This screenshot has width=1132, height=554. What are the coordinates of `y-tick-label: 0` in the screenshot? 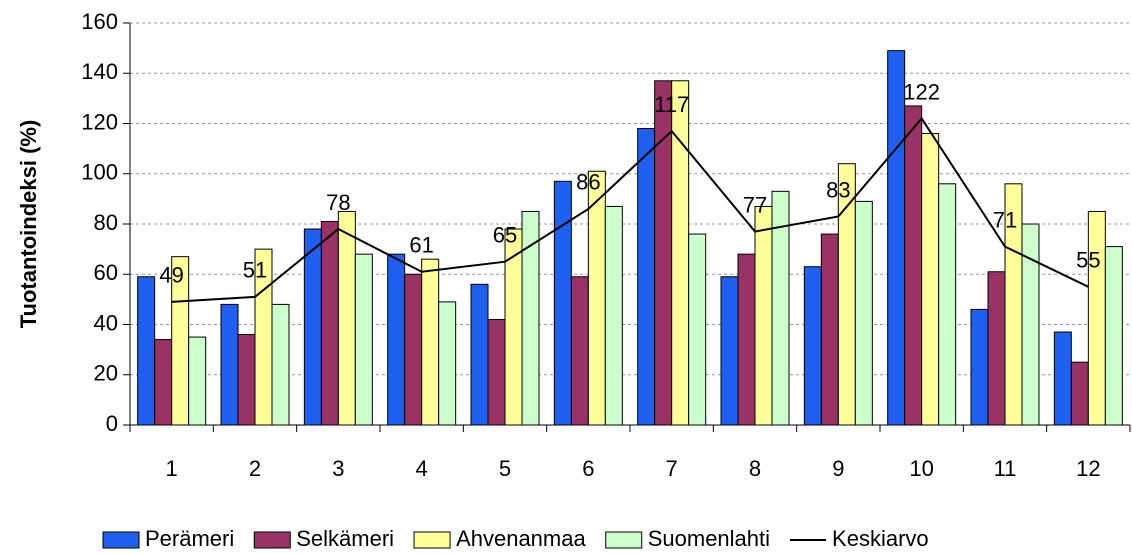 It's located at (112, 423).